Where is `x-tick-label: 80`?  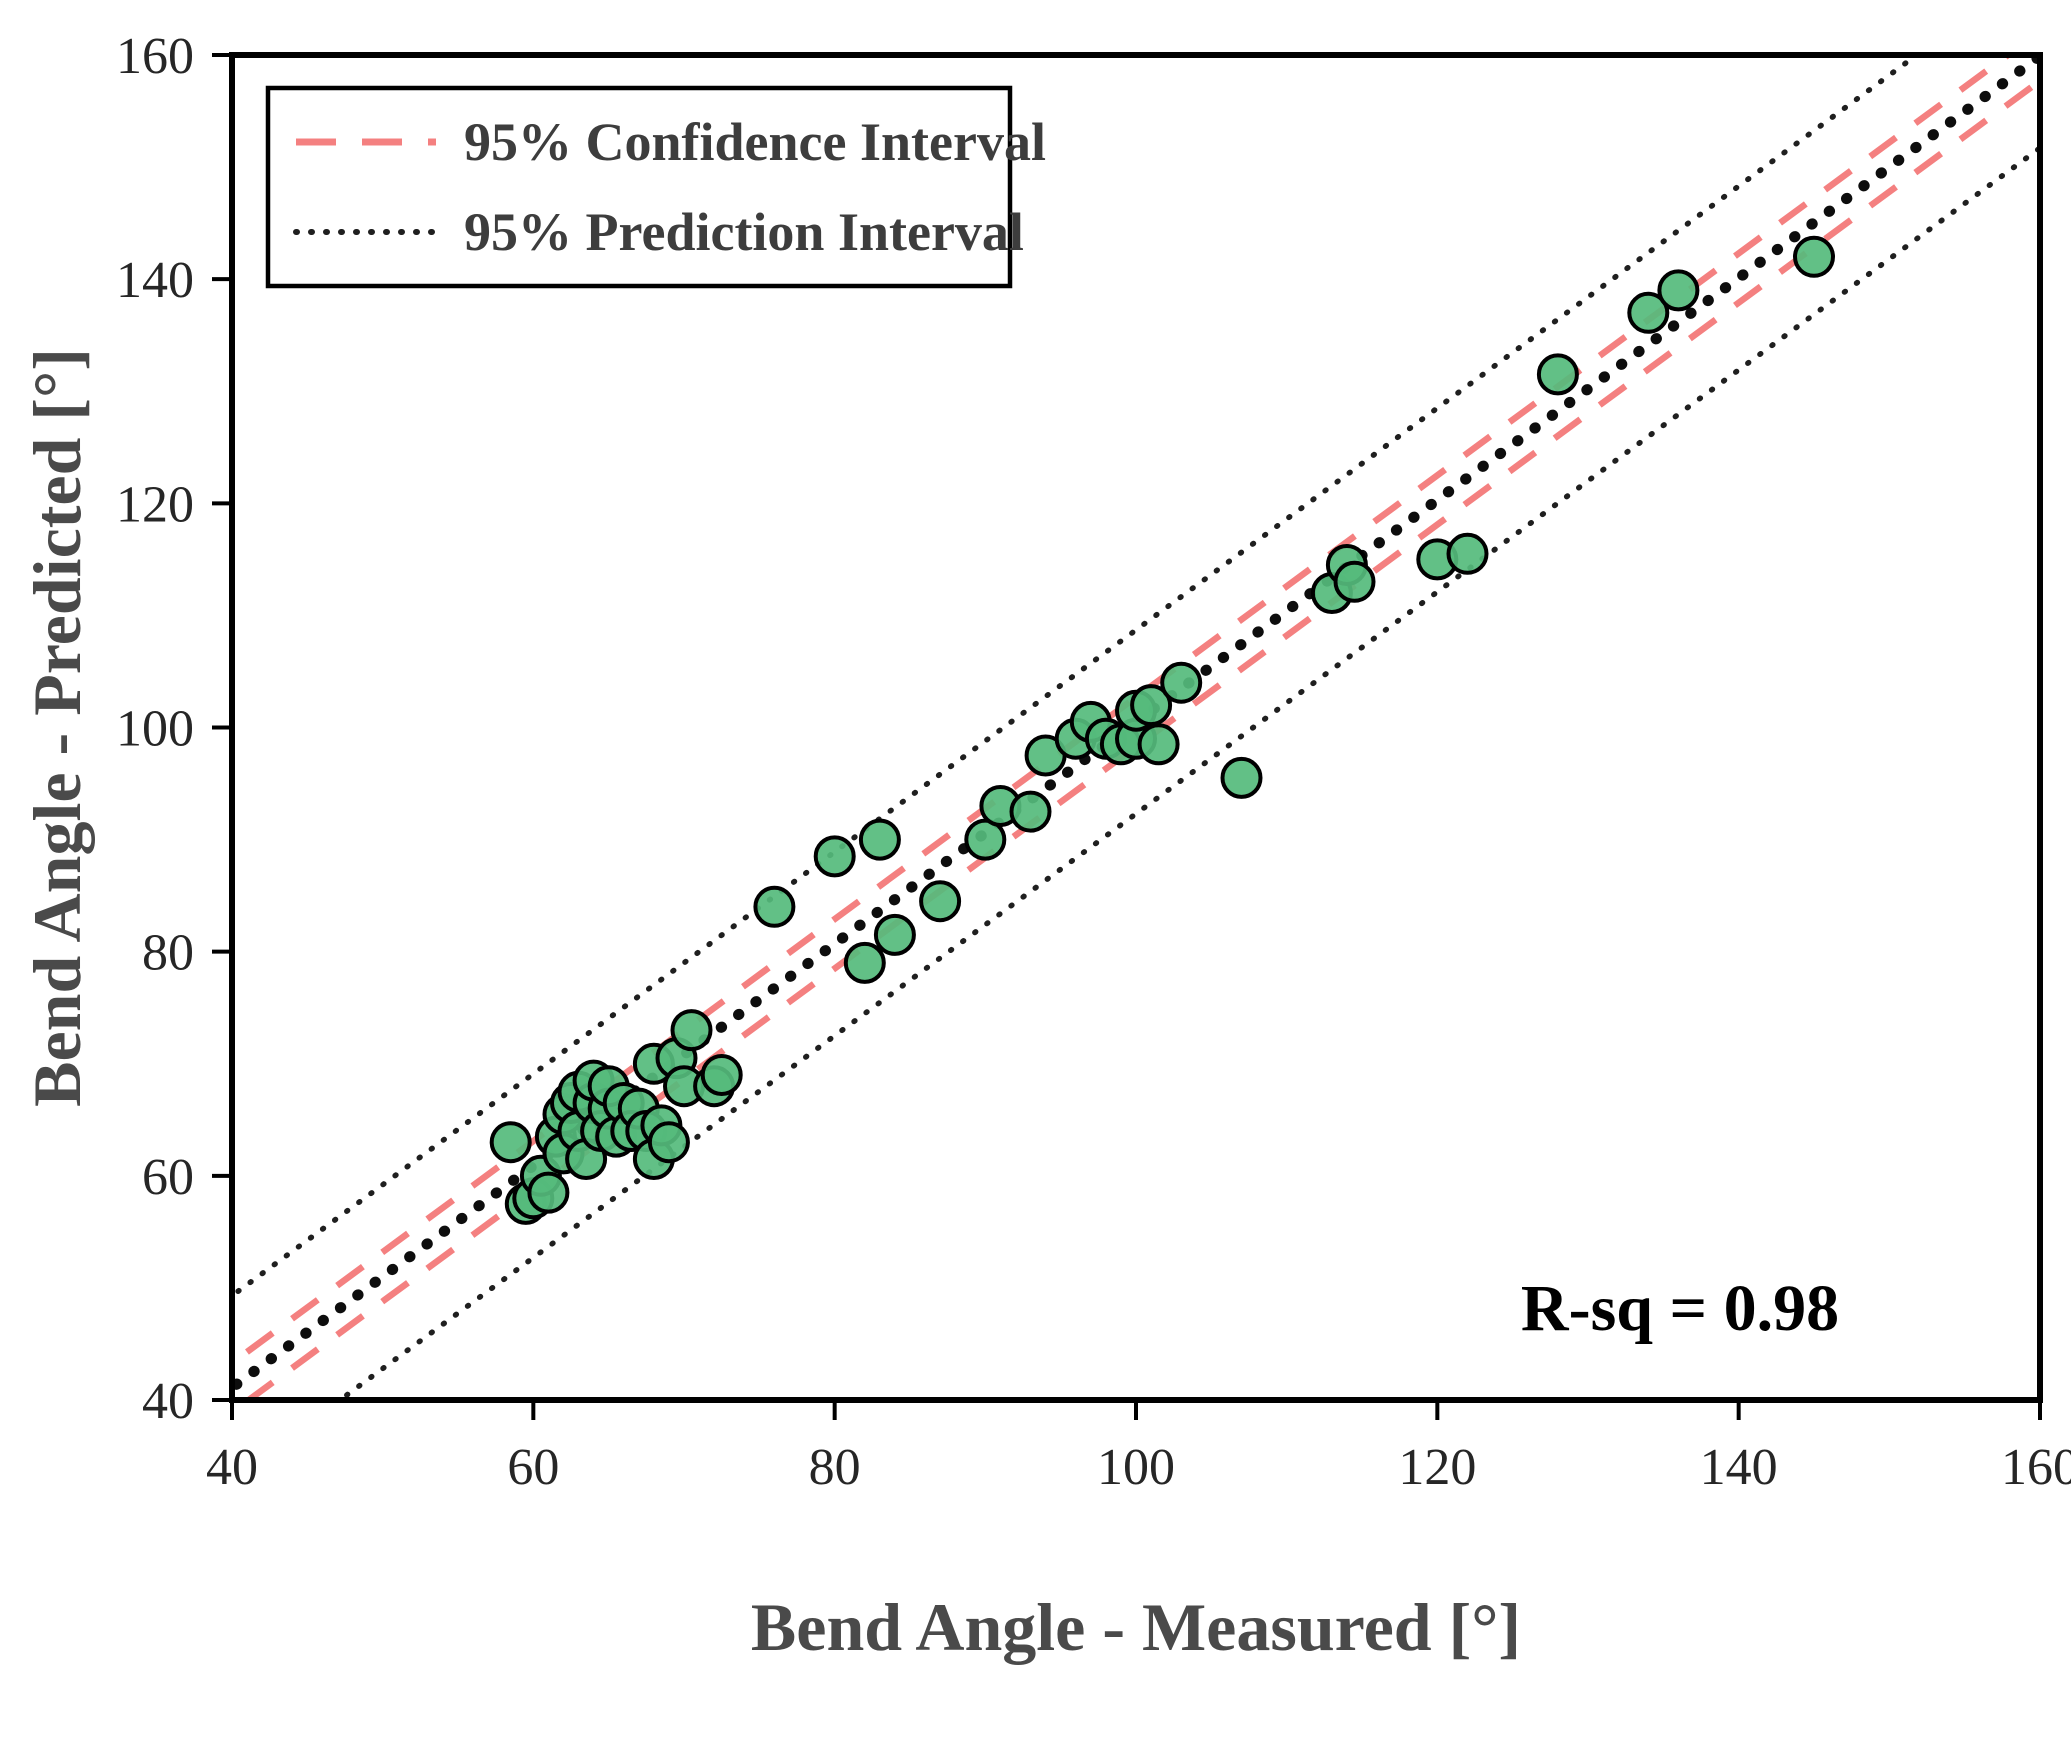
x-tick-label: 80 is located at coordinates (835, 1467).